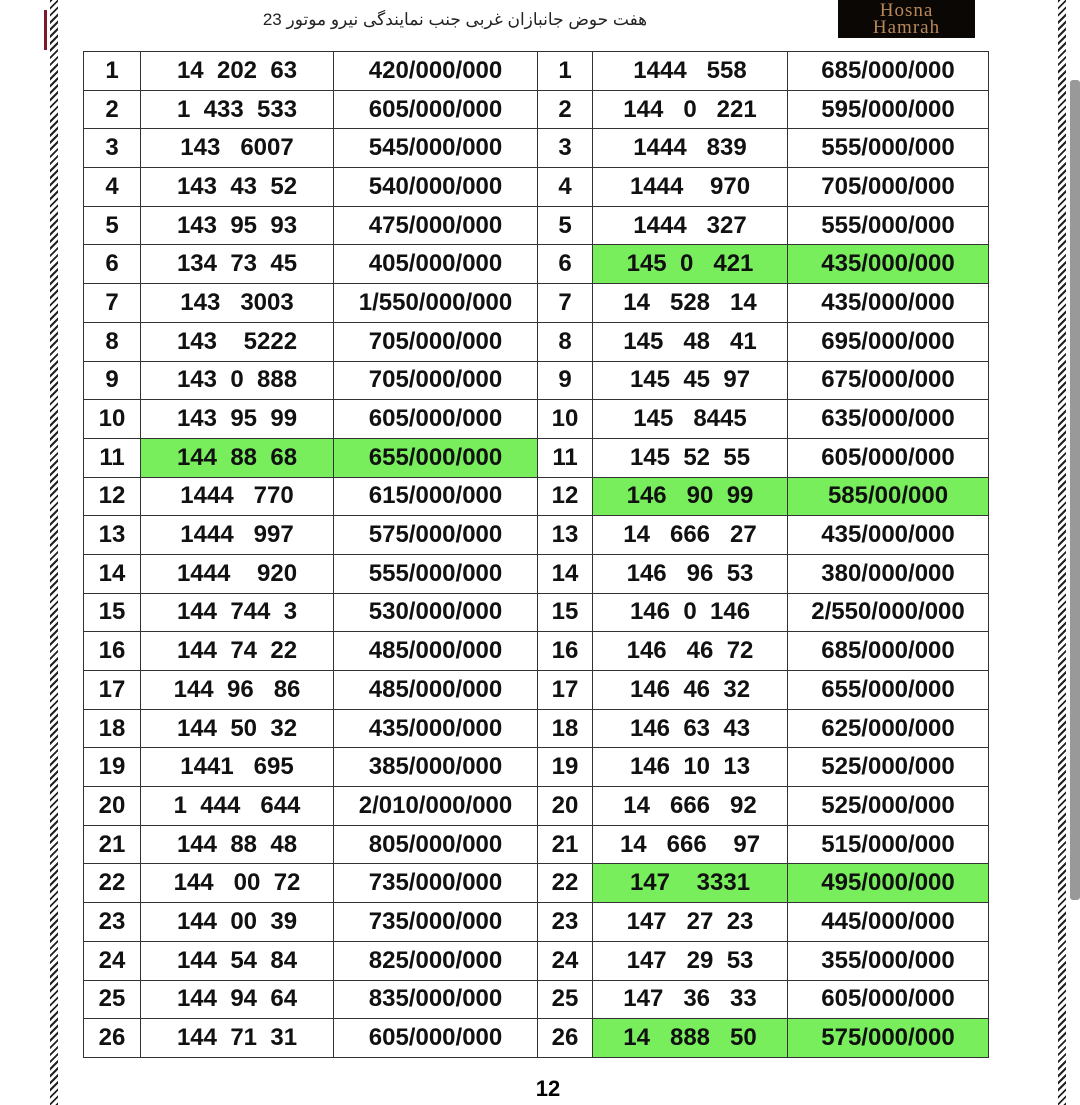  What do you see at coordinates (690, 457) in the screenshot?
I see `right-plate-number: 145 52 55` at bounding box center [690, 457].